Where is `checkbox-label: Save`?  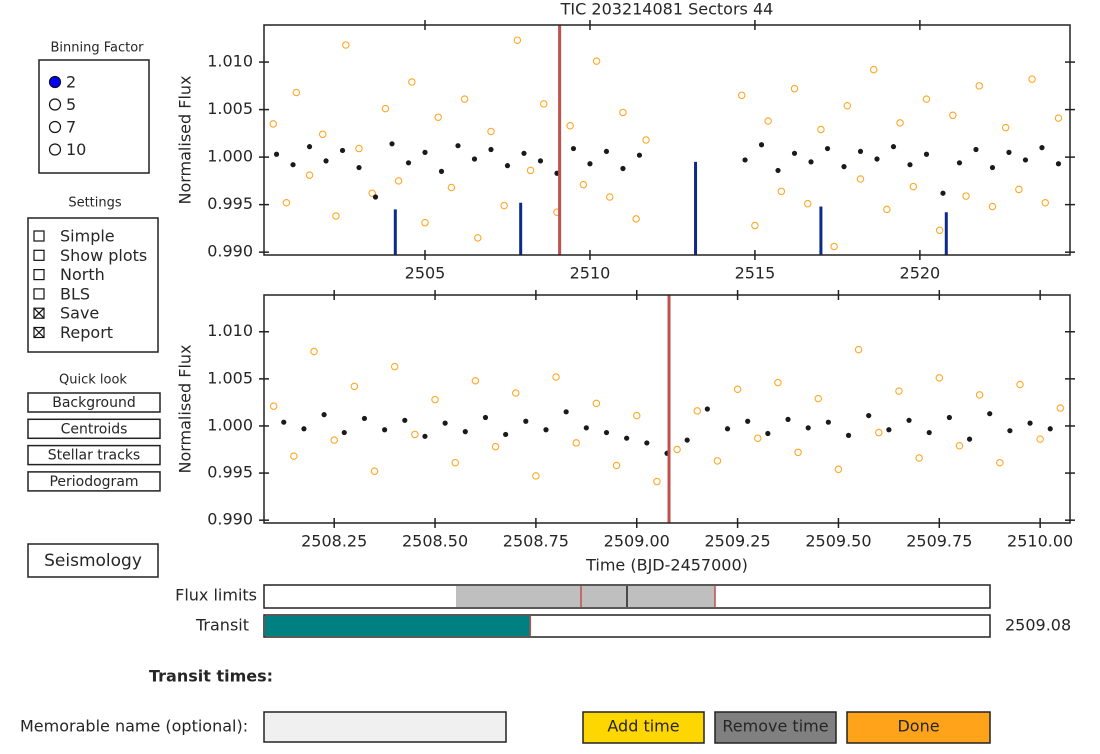 checkbox-label: Save is located at coordinates (79, 313).